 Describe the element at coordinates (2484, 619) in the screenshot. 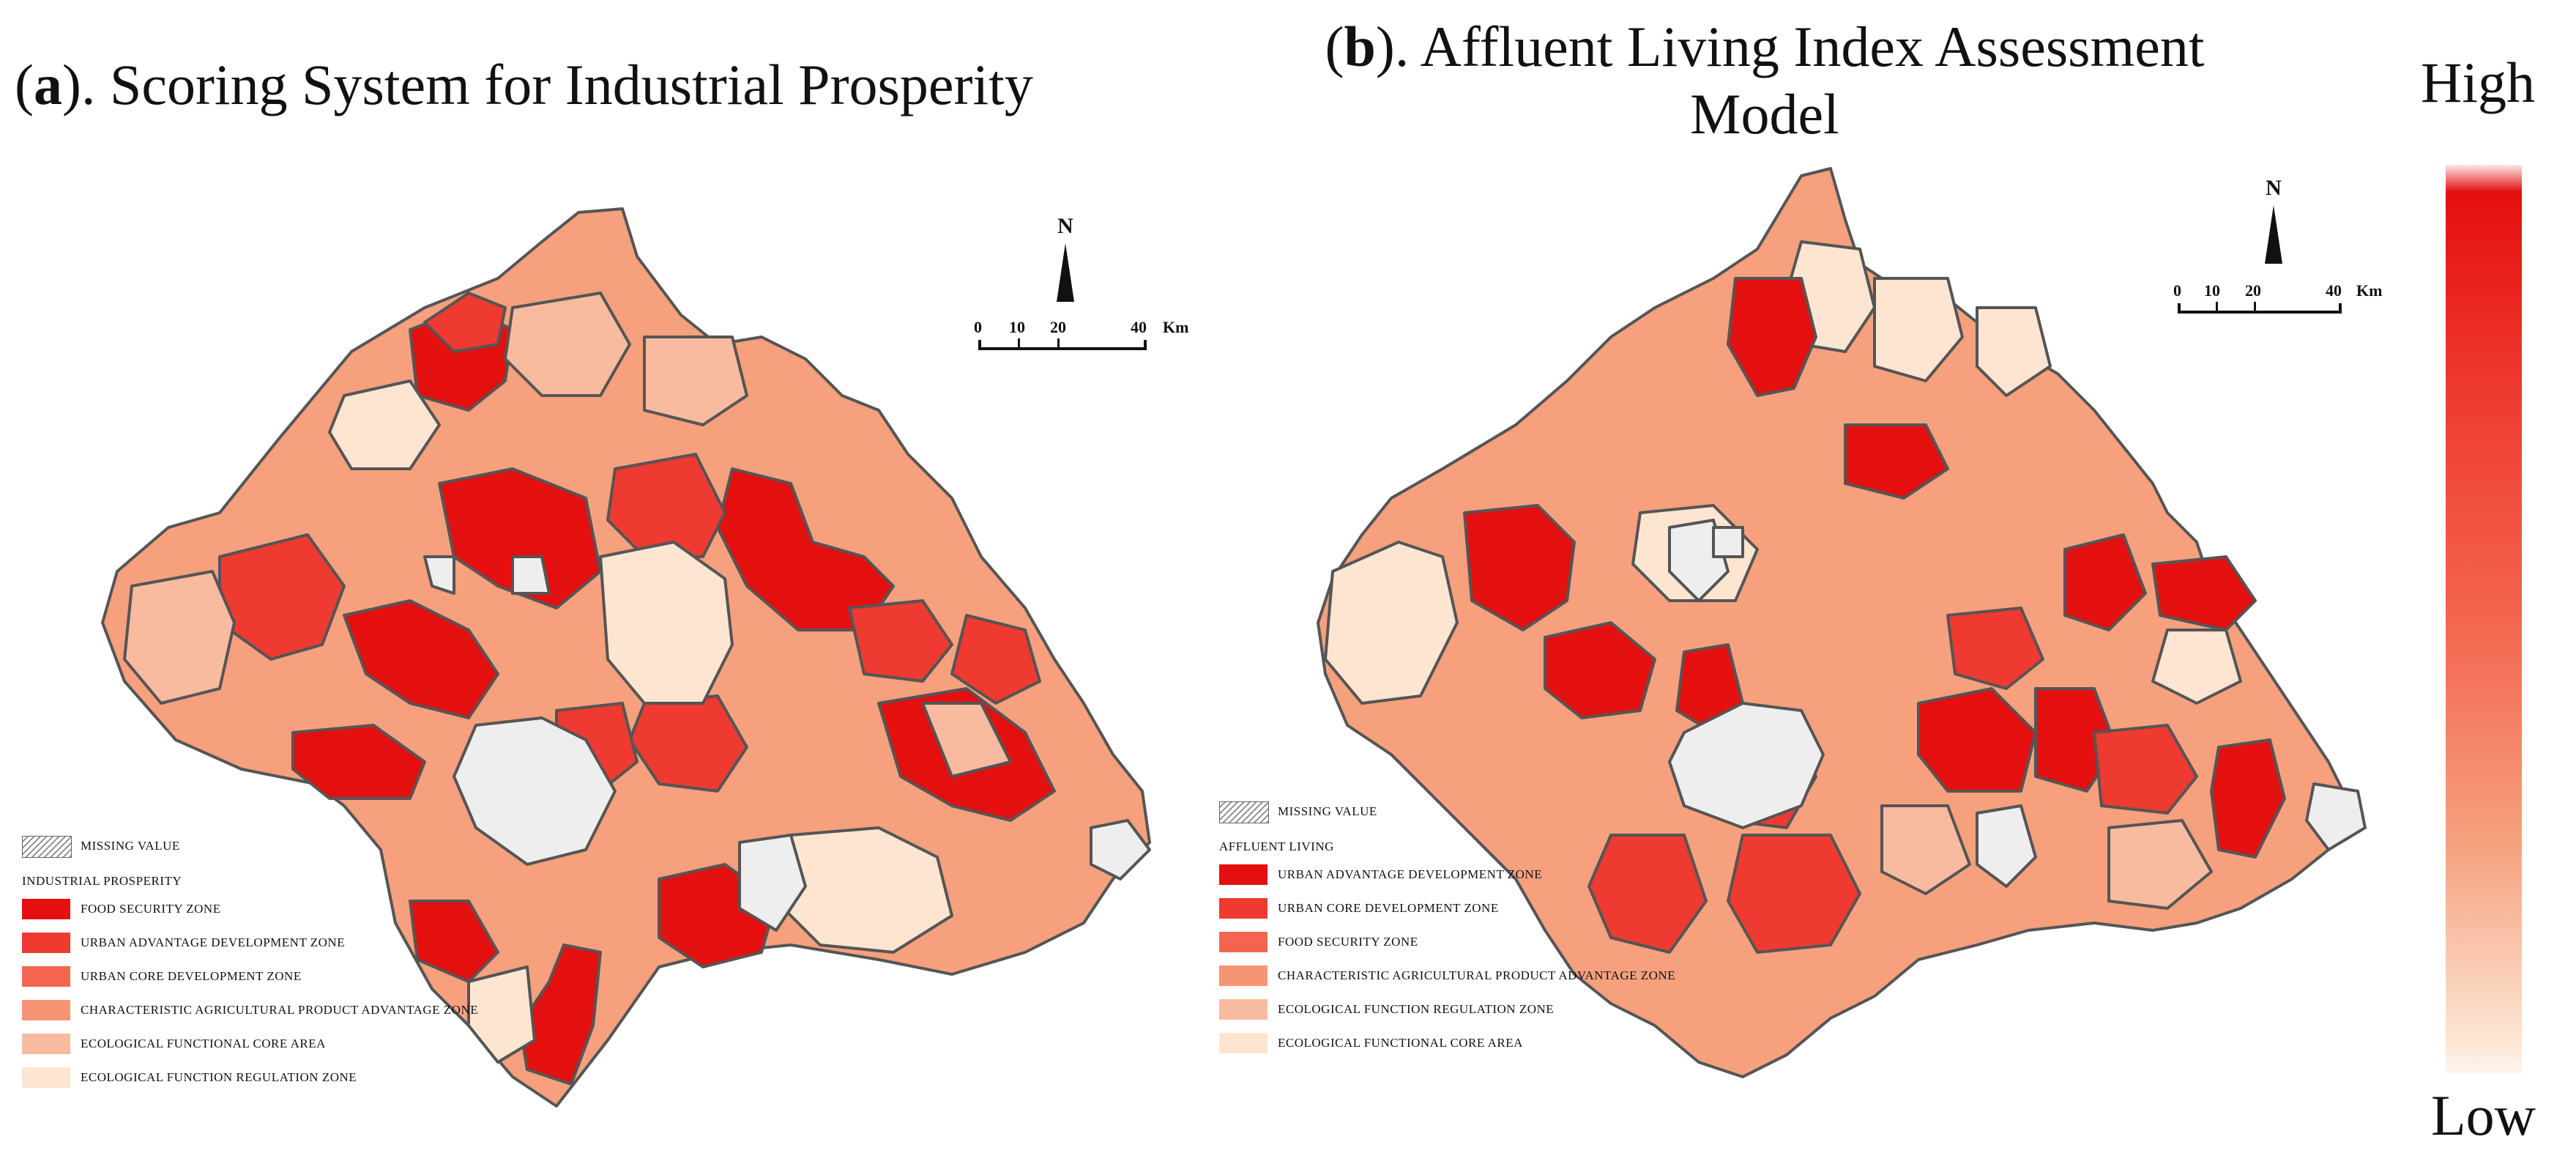

I see `colorbar-gradient` at that location.